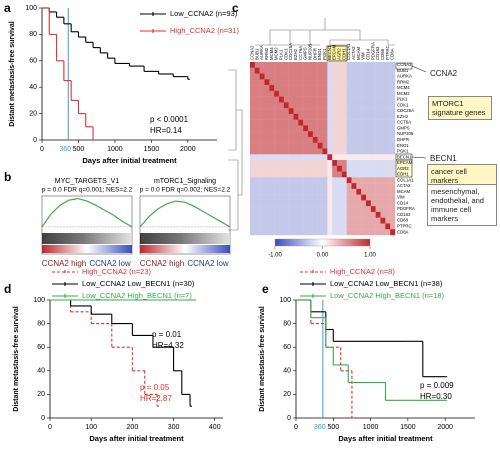 The height and width of the screenshot is (449, 500). I want to click on legend-label: Low_CCNA2 High_BECN1 (n=7), so click(137, 295).